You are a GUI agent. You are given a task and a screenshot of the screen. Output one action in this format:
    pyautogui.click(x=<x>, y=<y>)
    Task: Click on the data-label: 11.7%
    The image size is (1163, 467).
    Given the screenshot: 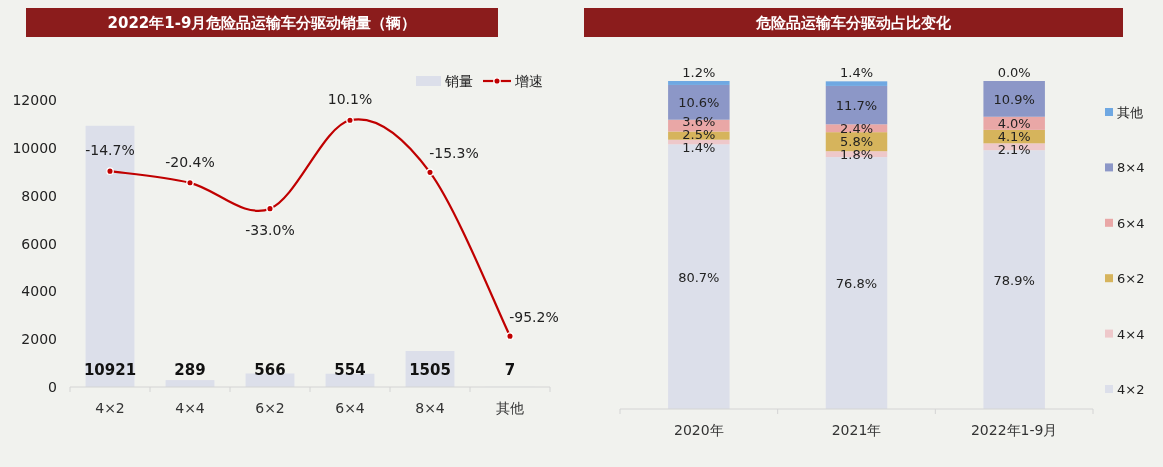 What is the action you would take?
    pyautogui.click(x=856, y=105)
    